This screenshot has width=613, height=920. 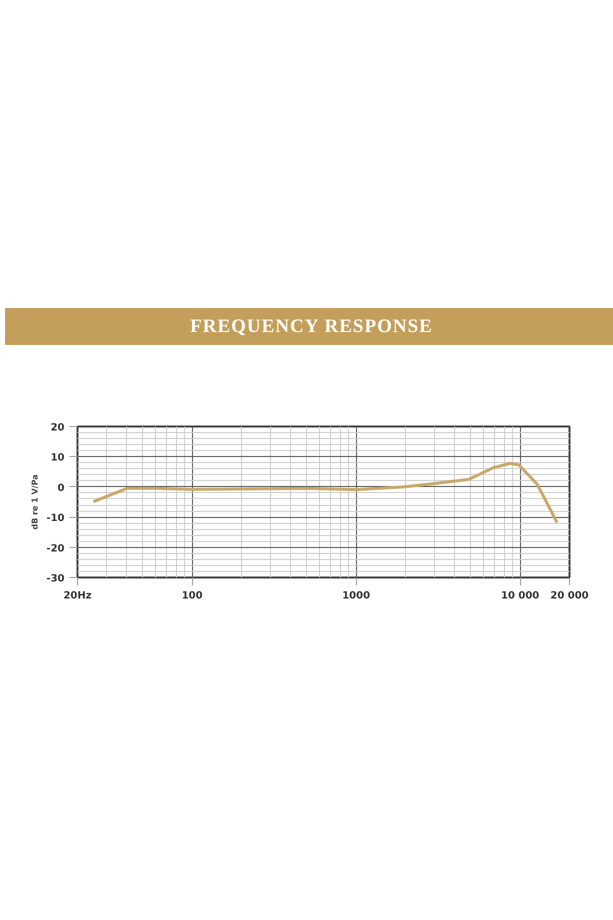 What do you see at coordinates (55, 518) in the screenshot?
I see `y-tick-label: -10` at bounding box center [55, 518].